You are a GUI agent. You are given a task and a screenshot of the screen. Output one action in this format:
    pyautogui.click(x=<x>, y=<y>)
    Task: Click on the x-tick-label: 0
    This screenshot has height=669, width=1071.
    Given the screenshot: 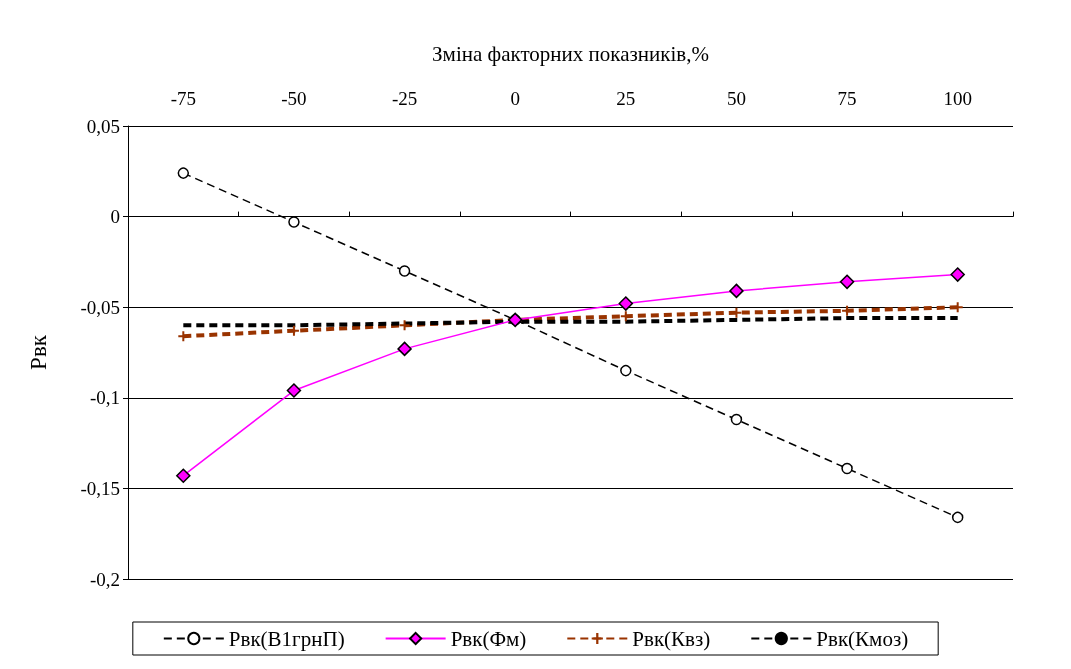 What is the action you would take?
    pyautogui.click(x=515, y=98)
    